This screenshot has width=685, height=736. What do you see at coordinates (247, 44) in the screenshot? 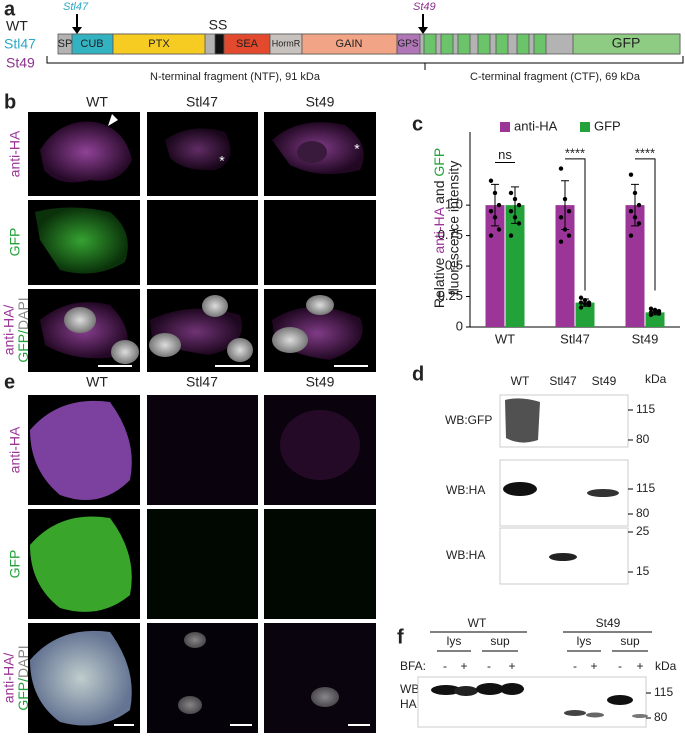
I see `domain-label: SEA` at bounding box center [247, 44].